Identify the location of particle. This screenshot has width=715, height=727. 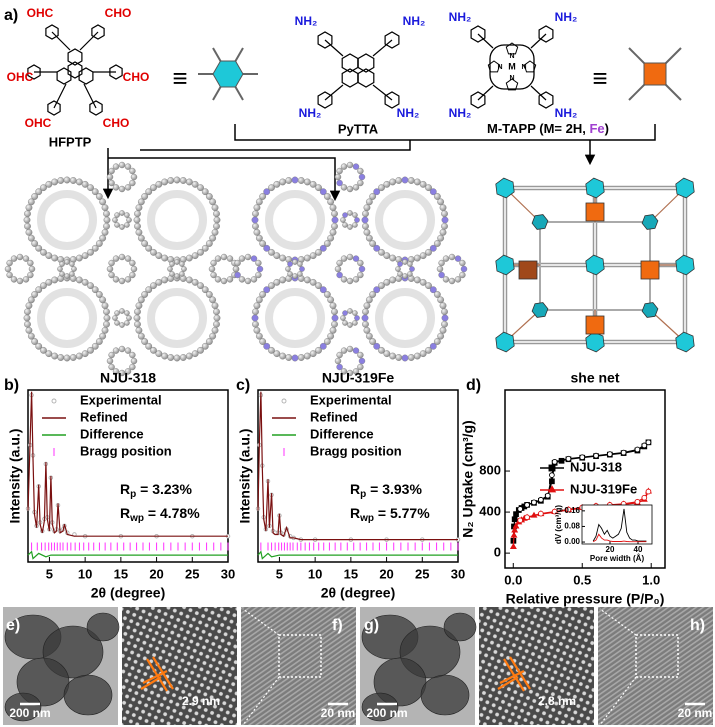
(460, 627).